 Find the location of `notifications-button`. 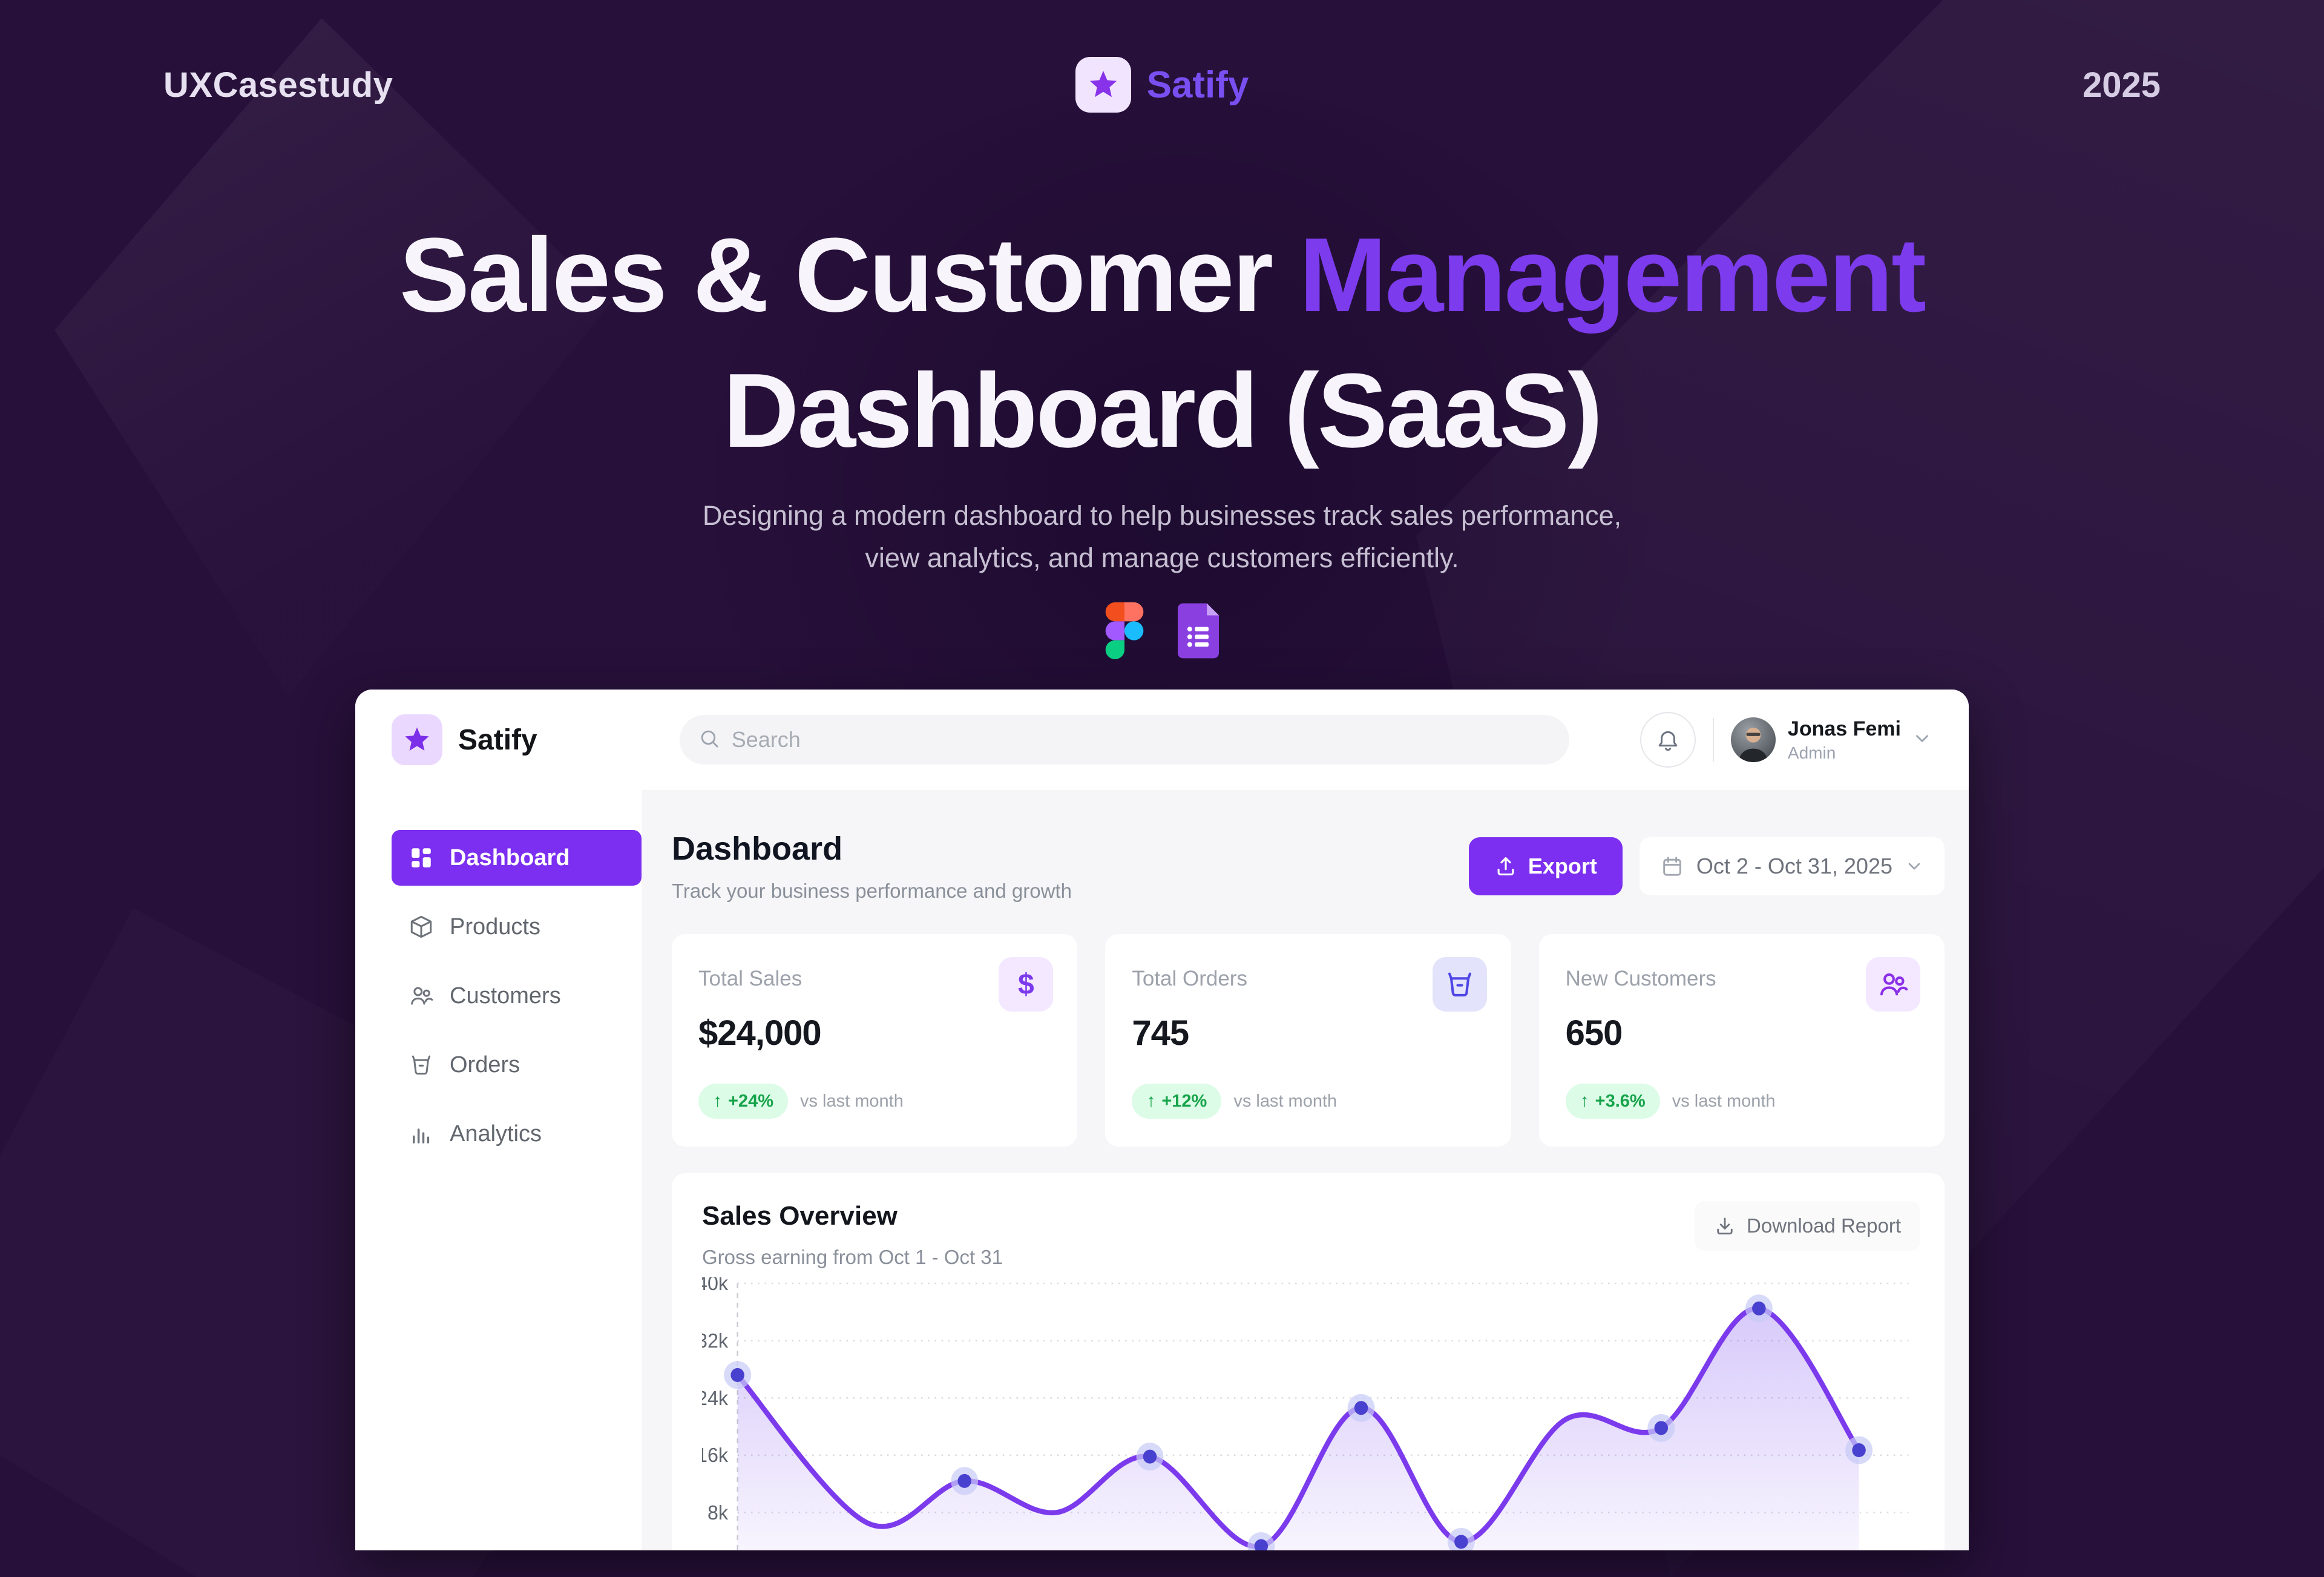

notifications-button is located at coordinates (1668, 740).